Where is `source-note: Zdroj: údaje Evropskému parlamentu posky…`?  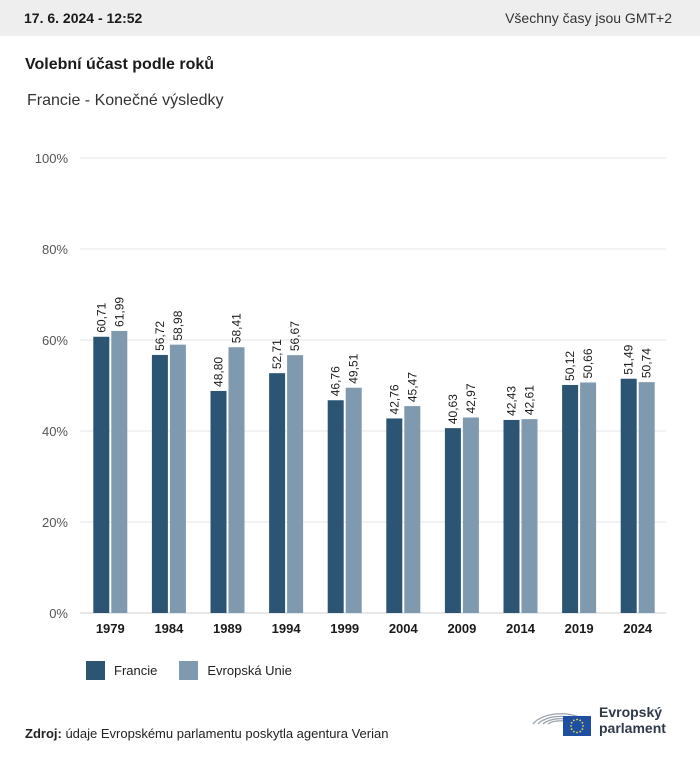 source-note: Zdroj: údaje Evropskému parlamentu posky… is located at coordinates (206, 733).